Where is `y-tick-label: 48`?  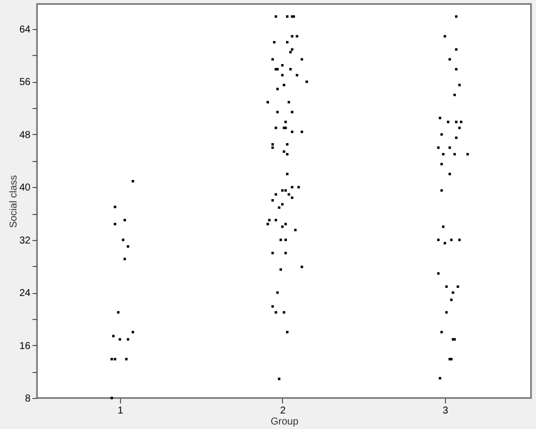 y-tick-label: 48 is located at coordinates (25, 135).